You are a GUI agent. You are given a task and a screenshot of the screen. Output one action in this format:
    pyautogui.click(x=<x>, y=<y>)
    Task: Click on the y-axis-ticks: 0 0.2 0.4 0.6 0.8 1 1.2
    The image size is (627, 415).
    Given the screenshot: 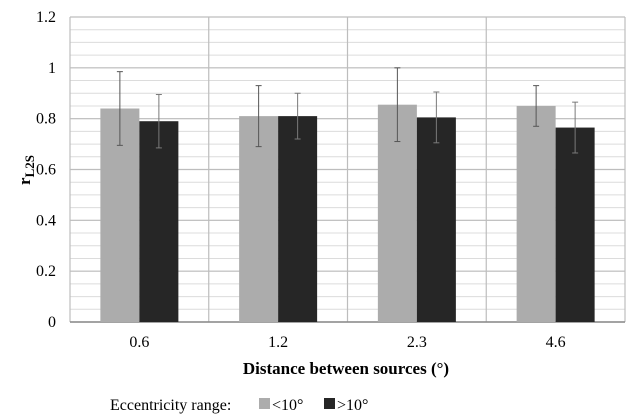 What is the action you would take?
    pyautogui.click(x=46, y=170)
    